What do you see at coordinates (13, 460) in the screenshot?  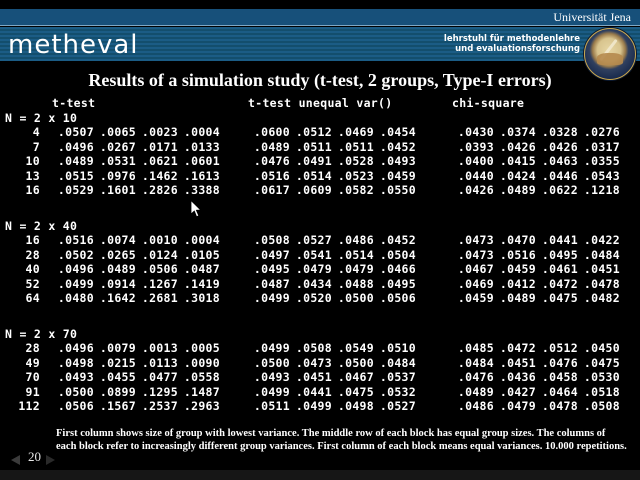 I see `arrow-left-icon` at bounding box center [13, 460].